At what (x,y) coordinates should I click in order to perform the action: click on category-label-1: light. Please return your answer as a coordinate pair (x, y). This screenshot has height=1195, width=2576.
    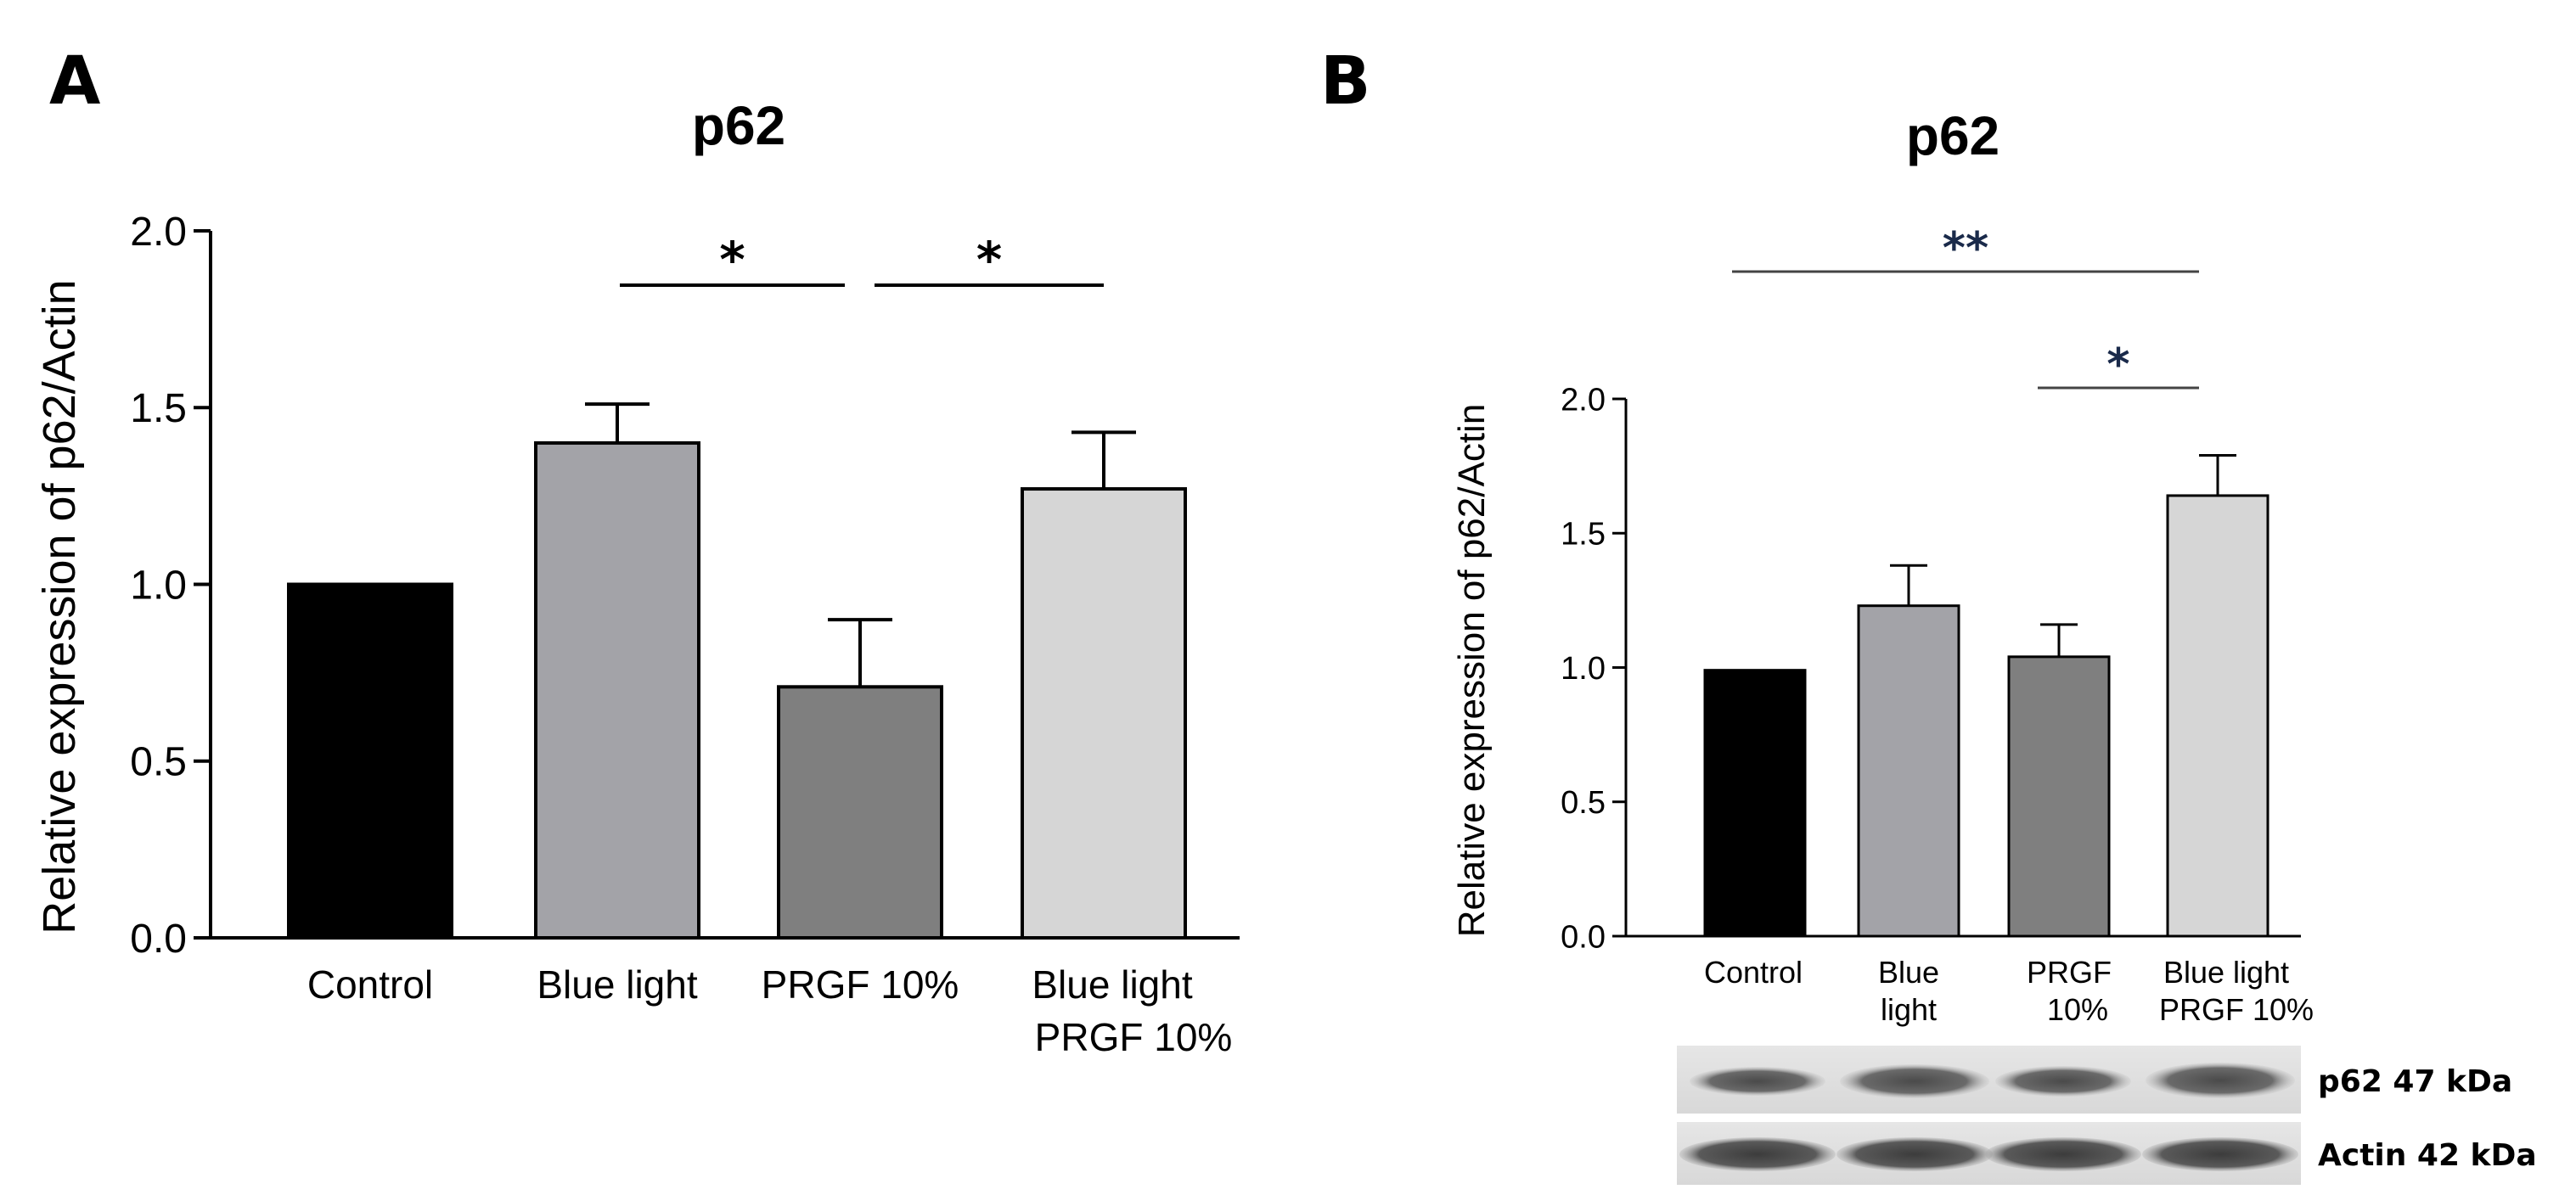
    Looking at the image, I should click on (1909, 1010).